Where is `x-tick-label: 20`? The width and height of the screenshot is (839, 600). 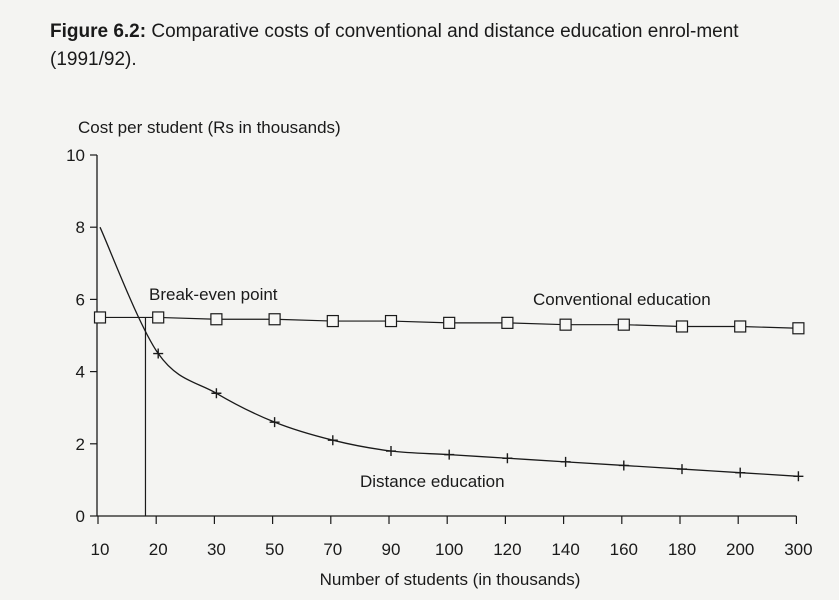 x-tick-label: 20 is located at coordinates (158, 549).